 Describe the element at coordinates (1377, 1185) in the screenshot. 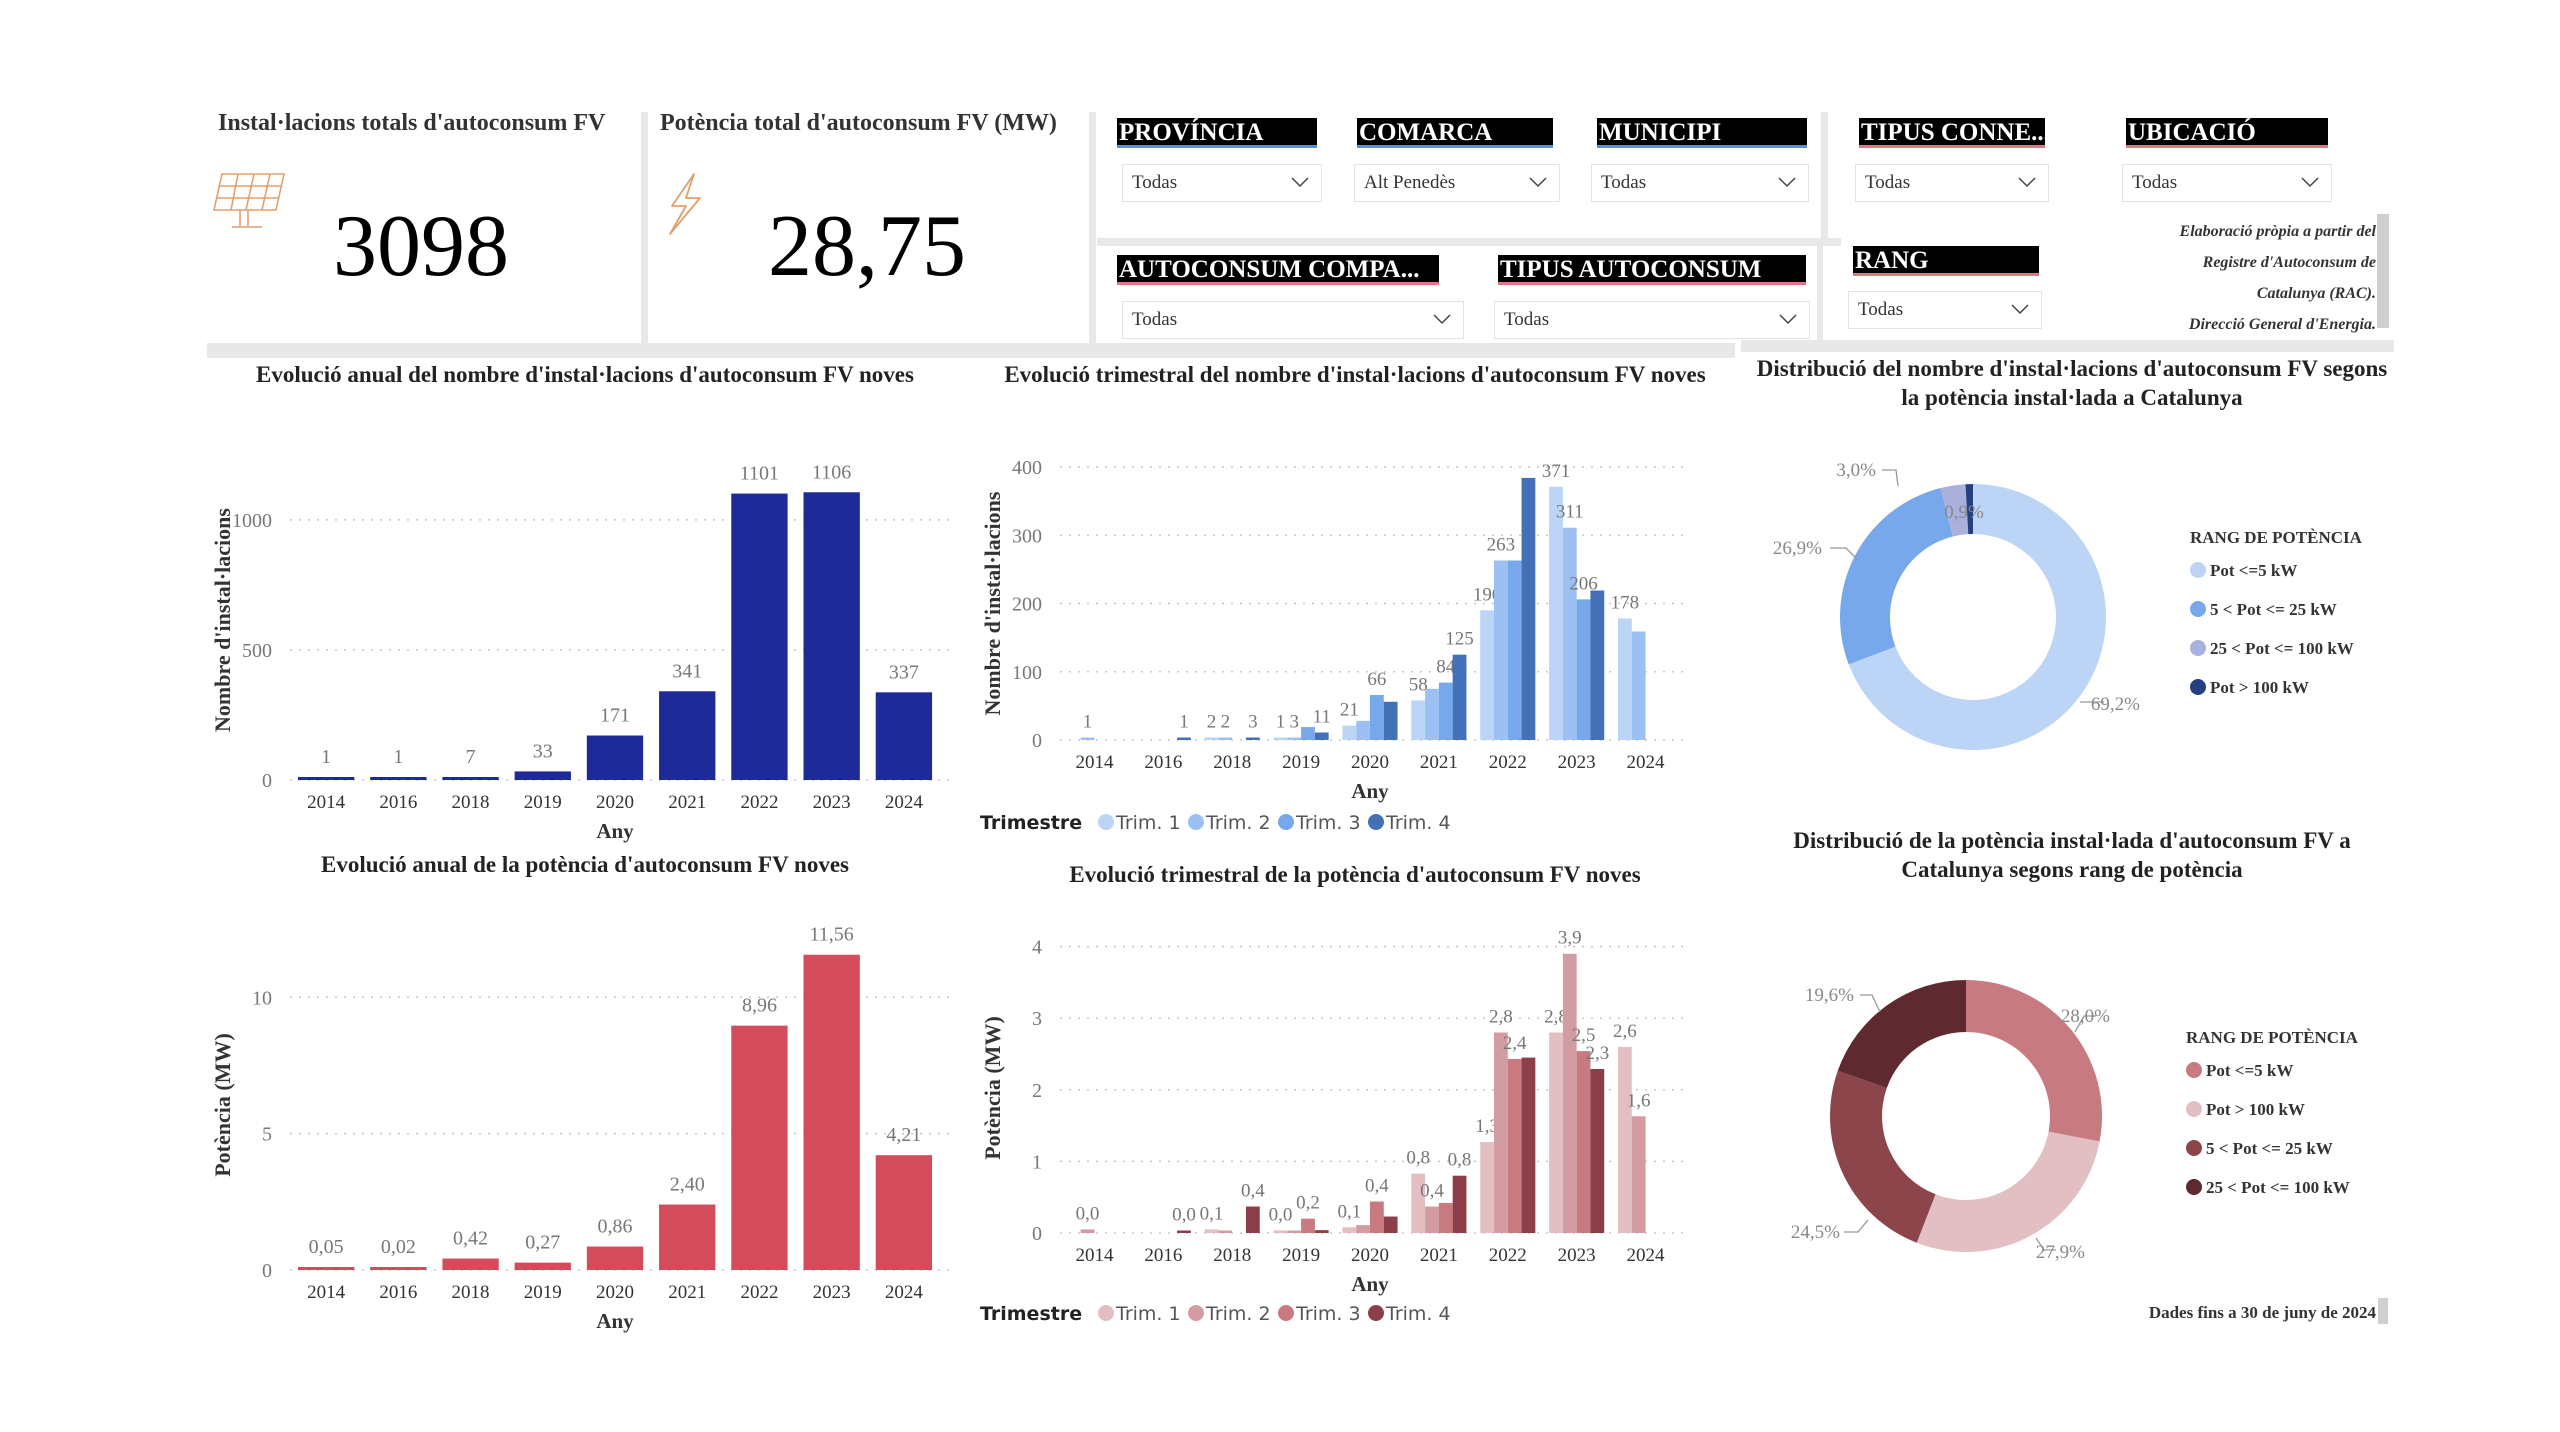

I see `data-label: 0,4` at that location.